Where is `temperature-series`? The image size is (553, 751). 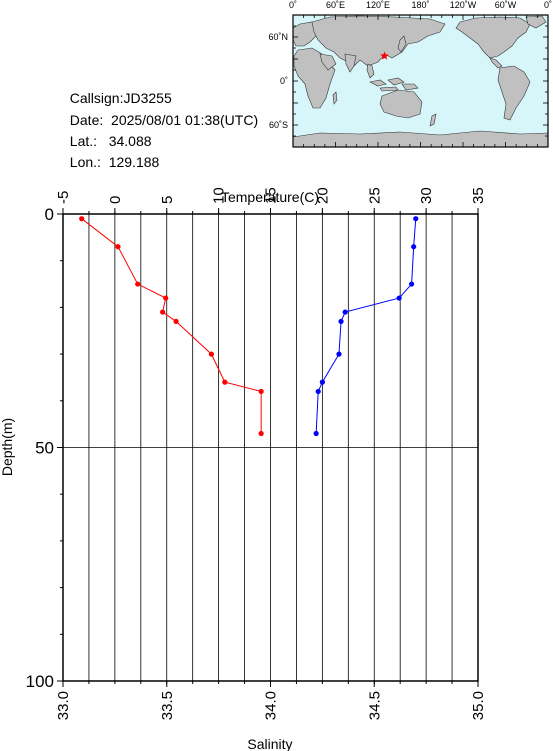
temperature-series is located at coordinates (171, 326).